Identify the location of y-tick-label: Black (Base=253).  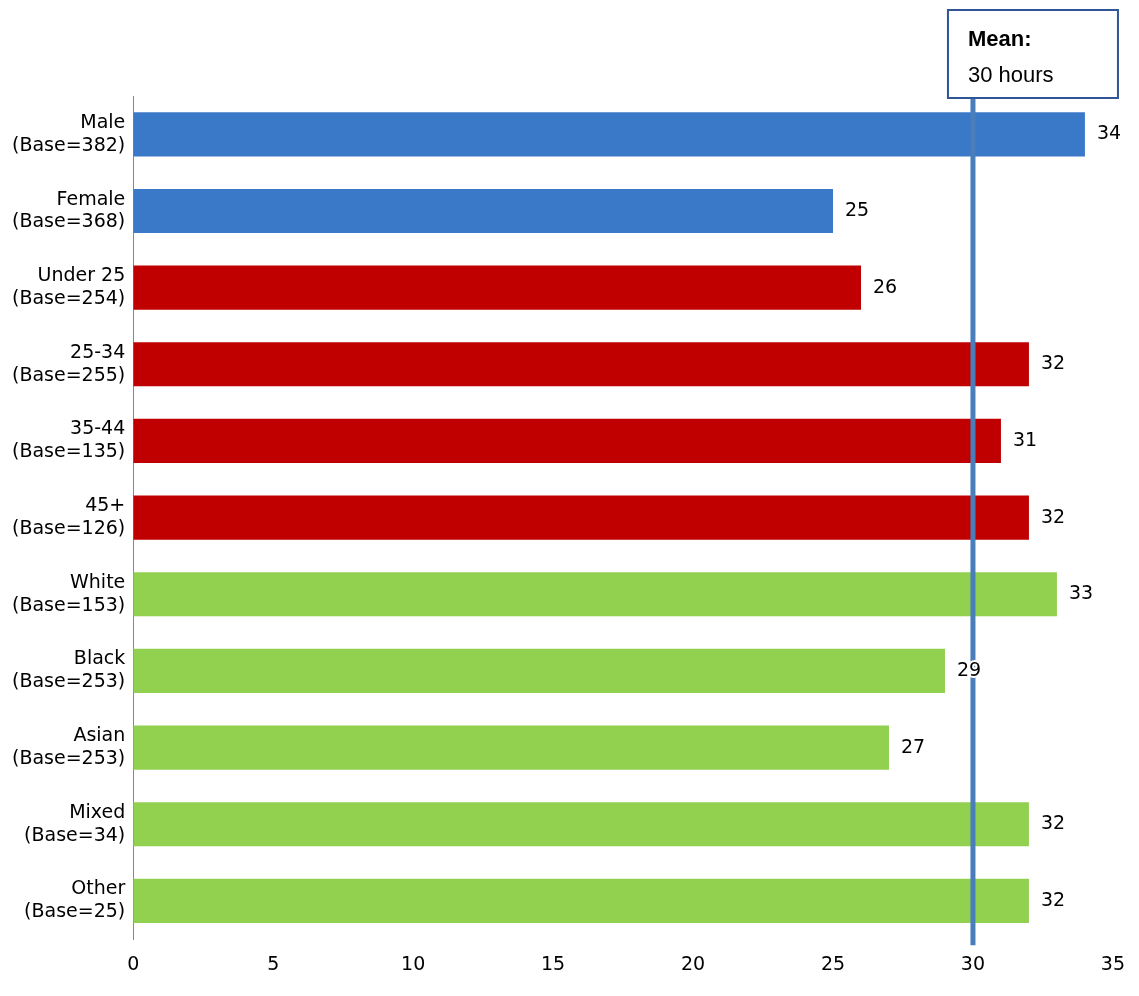
(69, 669).